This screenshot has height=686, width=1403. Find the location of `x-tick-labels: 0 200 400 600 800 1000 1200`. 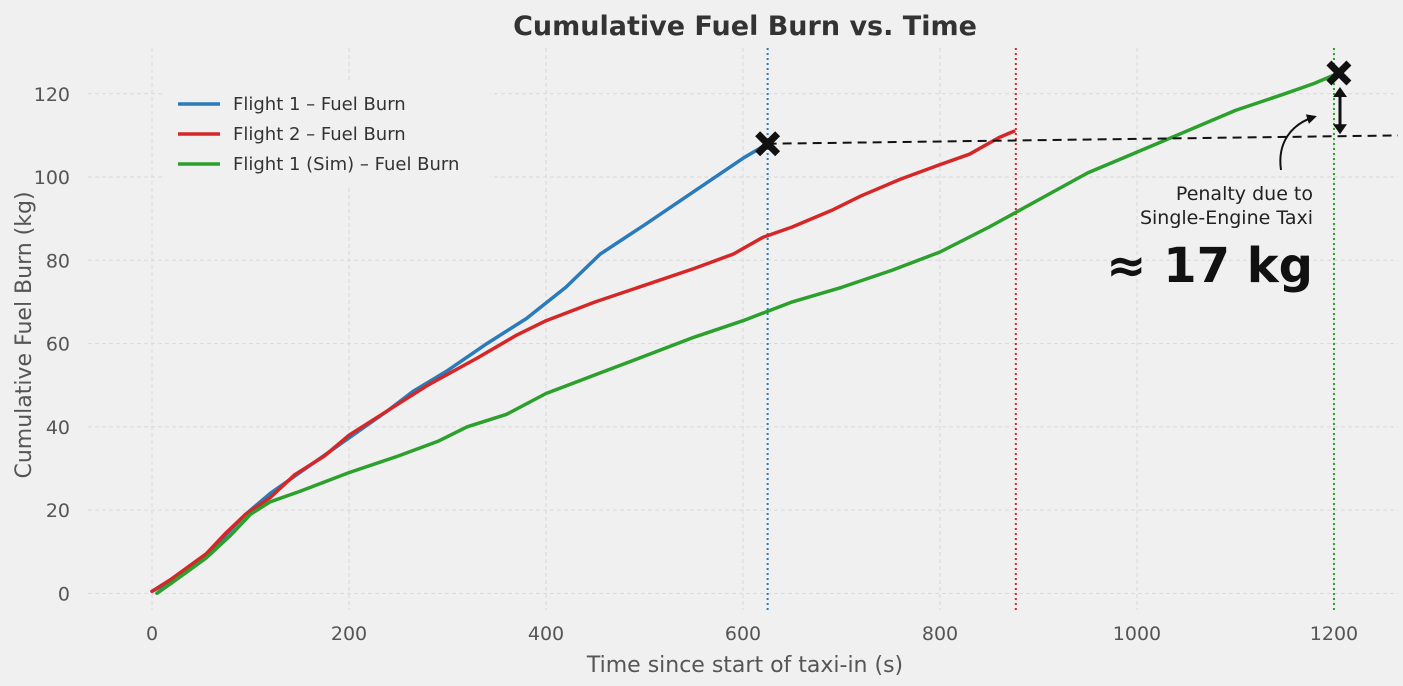

x-tick-labels: 0 200 400 600 800 1000 1200 is located at coordinates (752, 634).